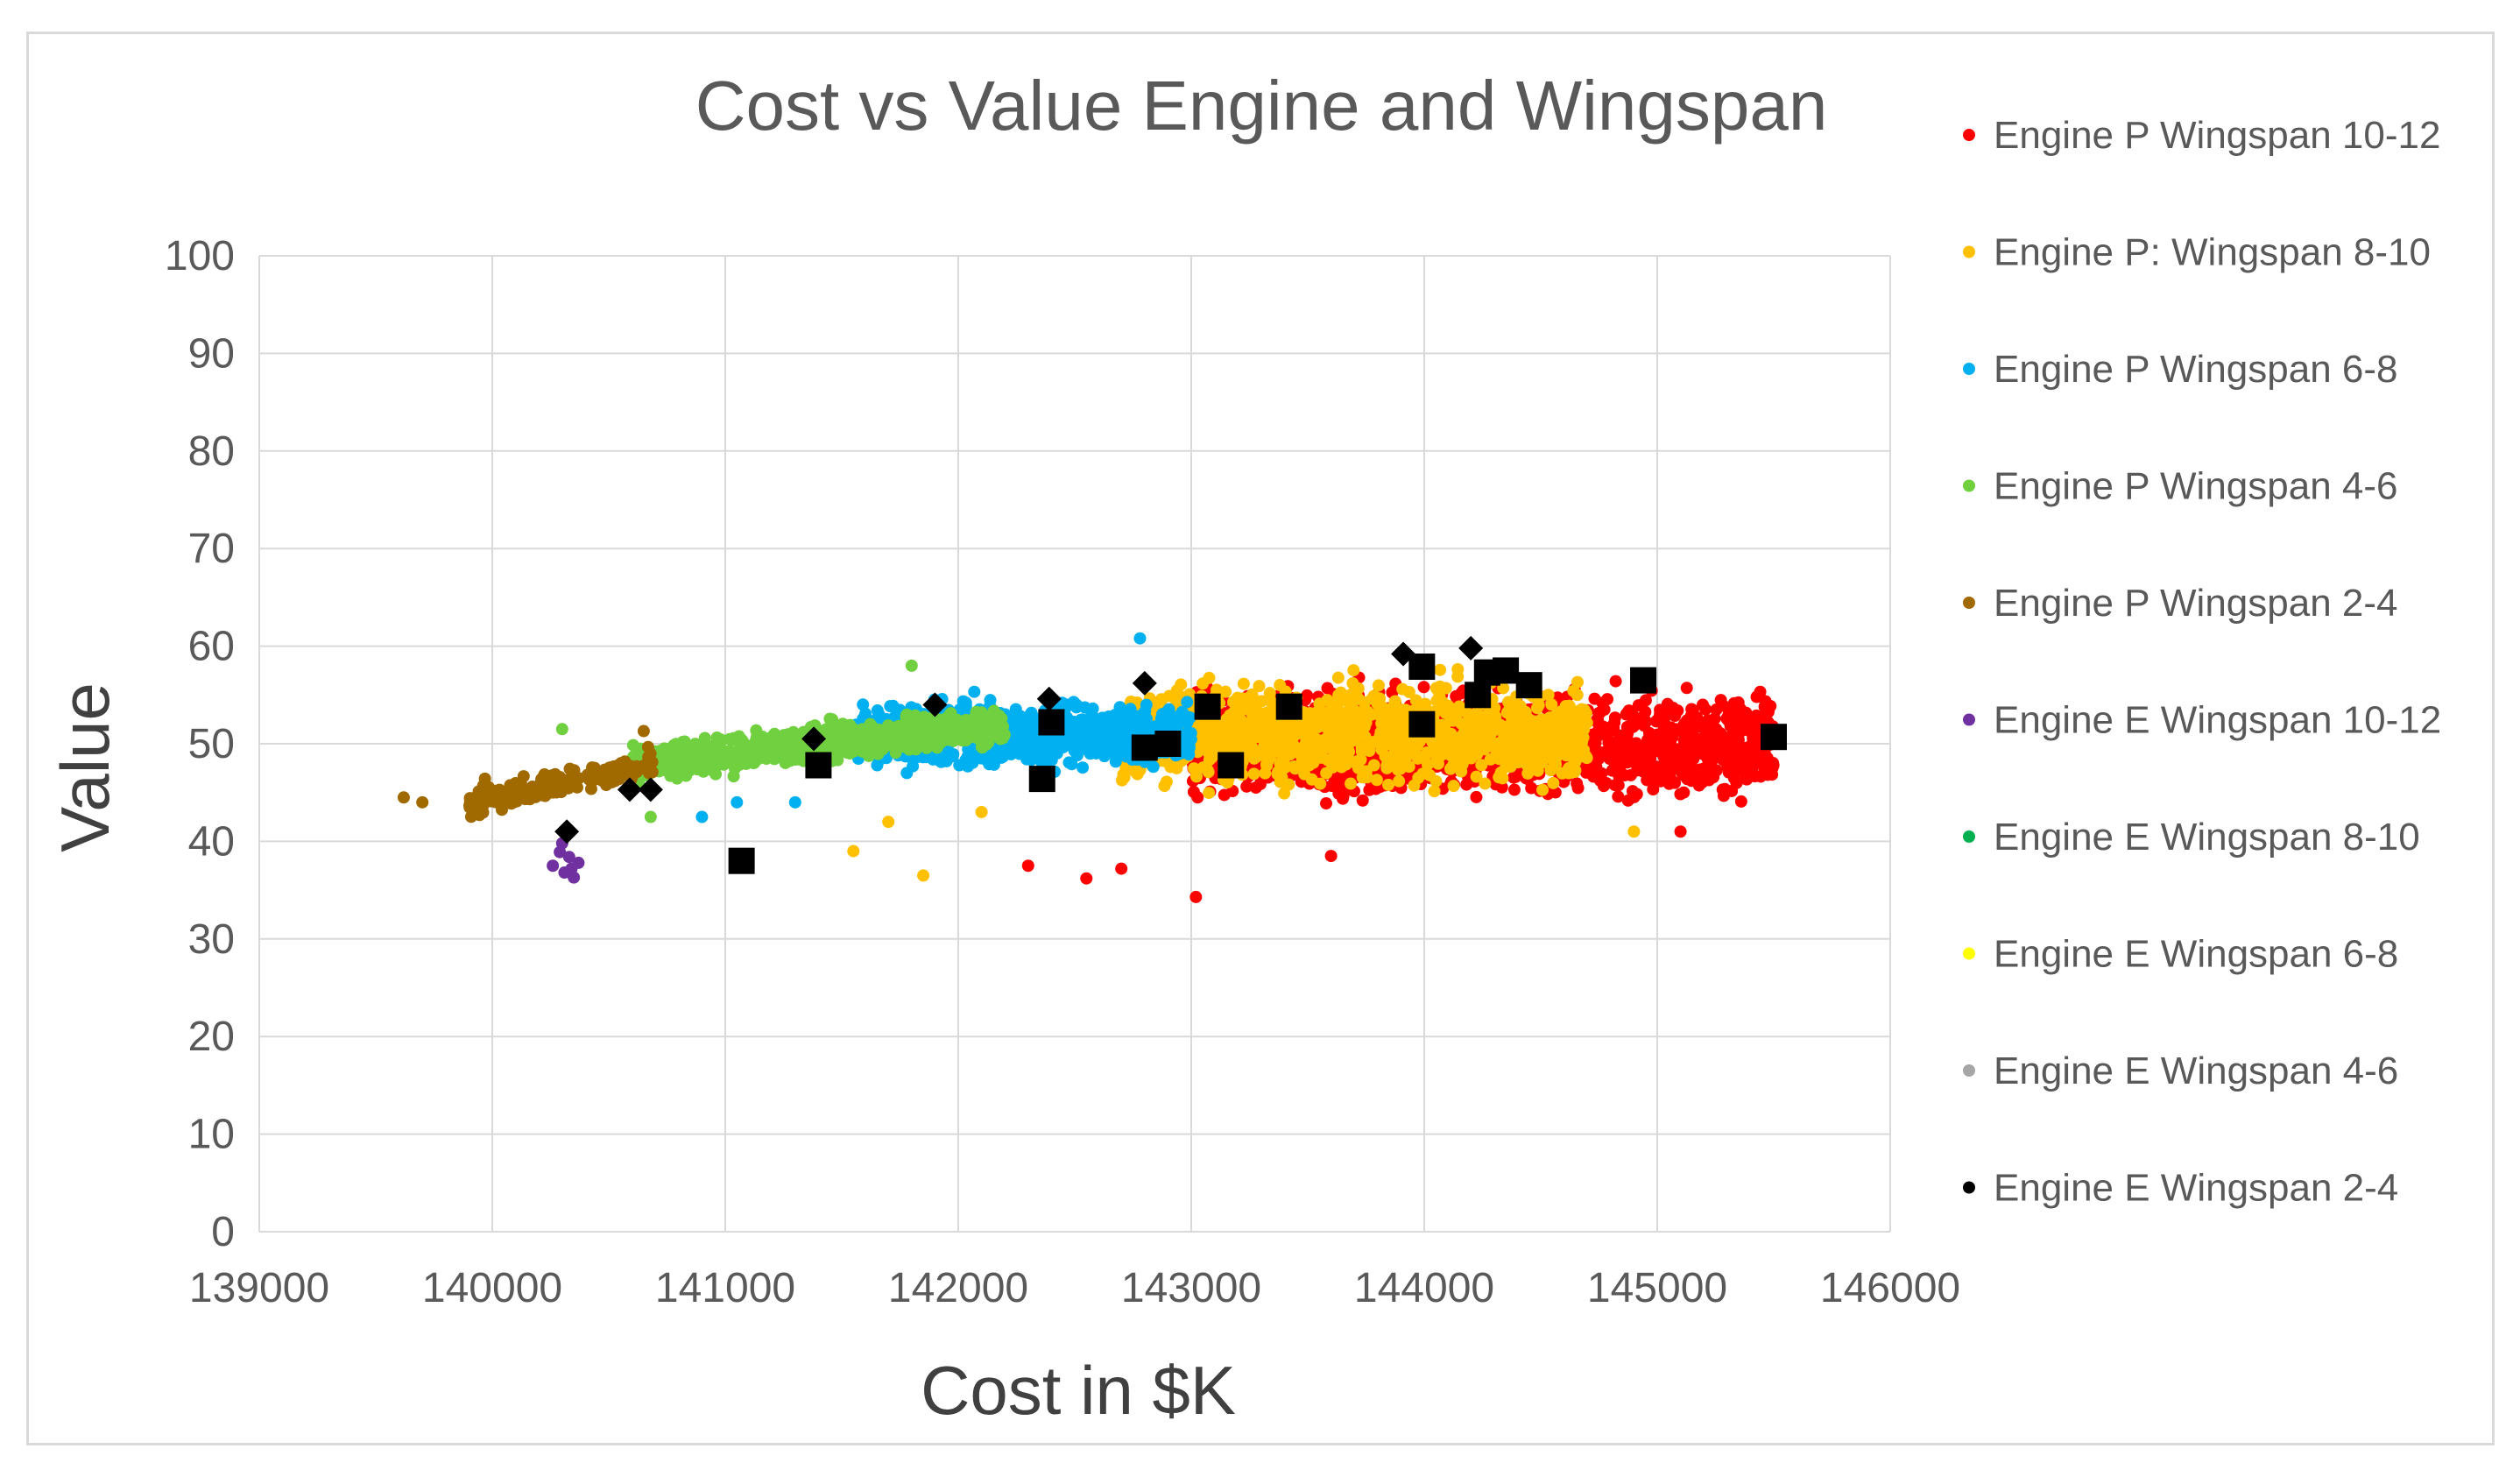 This screenshot has width=2520, height=1477. Describe the element at coordinates (2196, 1070) in the screenshot. I see `legend-label: Engine E Wingspan 4-6` at that location.